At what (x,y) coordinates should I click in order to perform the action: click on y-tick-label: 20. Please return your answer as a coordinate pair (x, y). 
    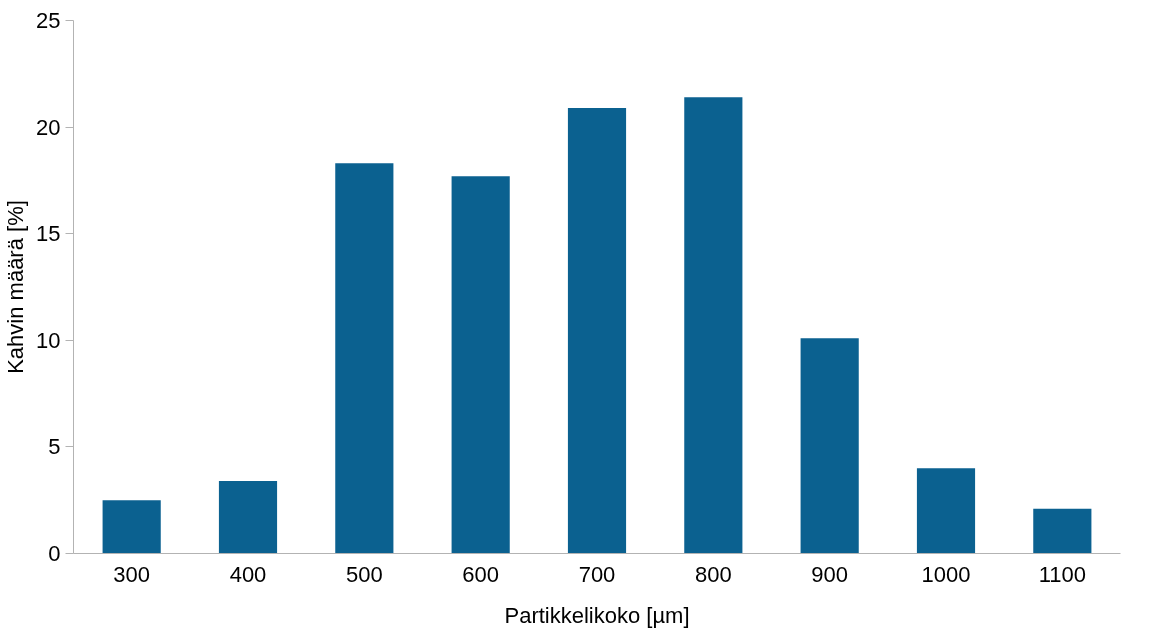
    Looking at the image, I should click on (48, 127).